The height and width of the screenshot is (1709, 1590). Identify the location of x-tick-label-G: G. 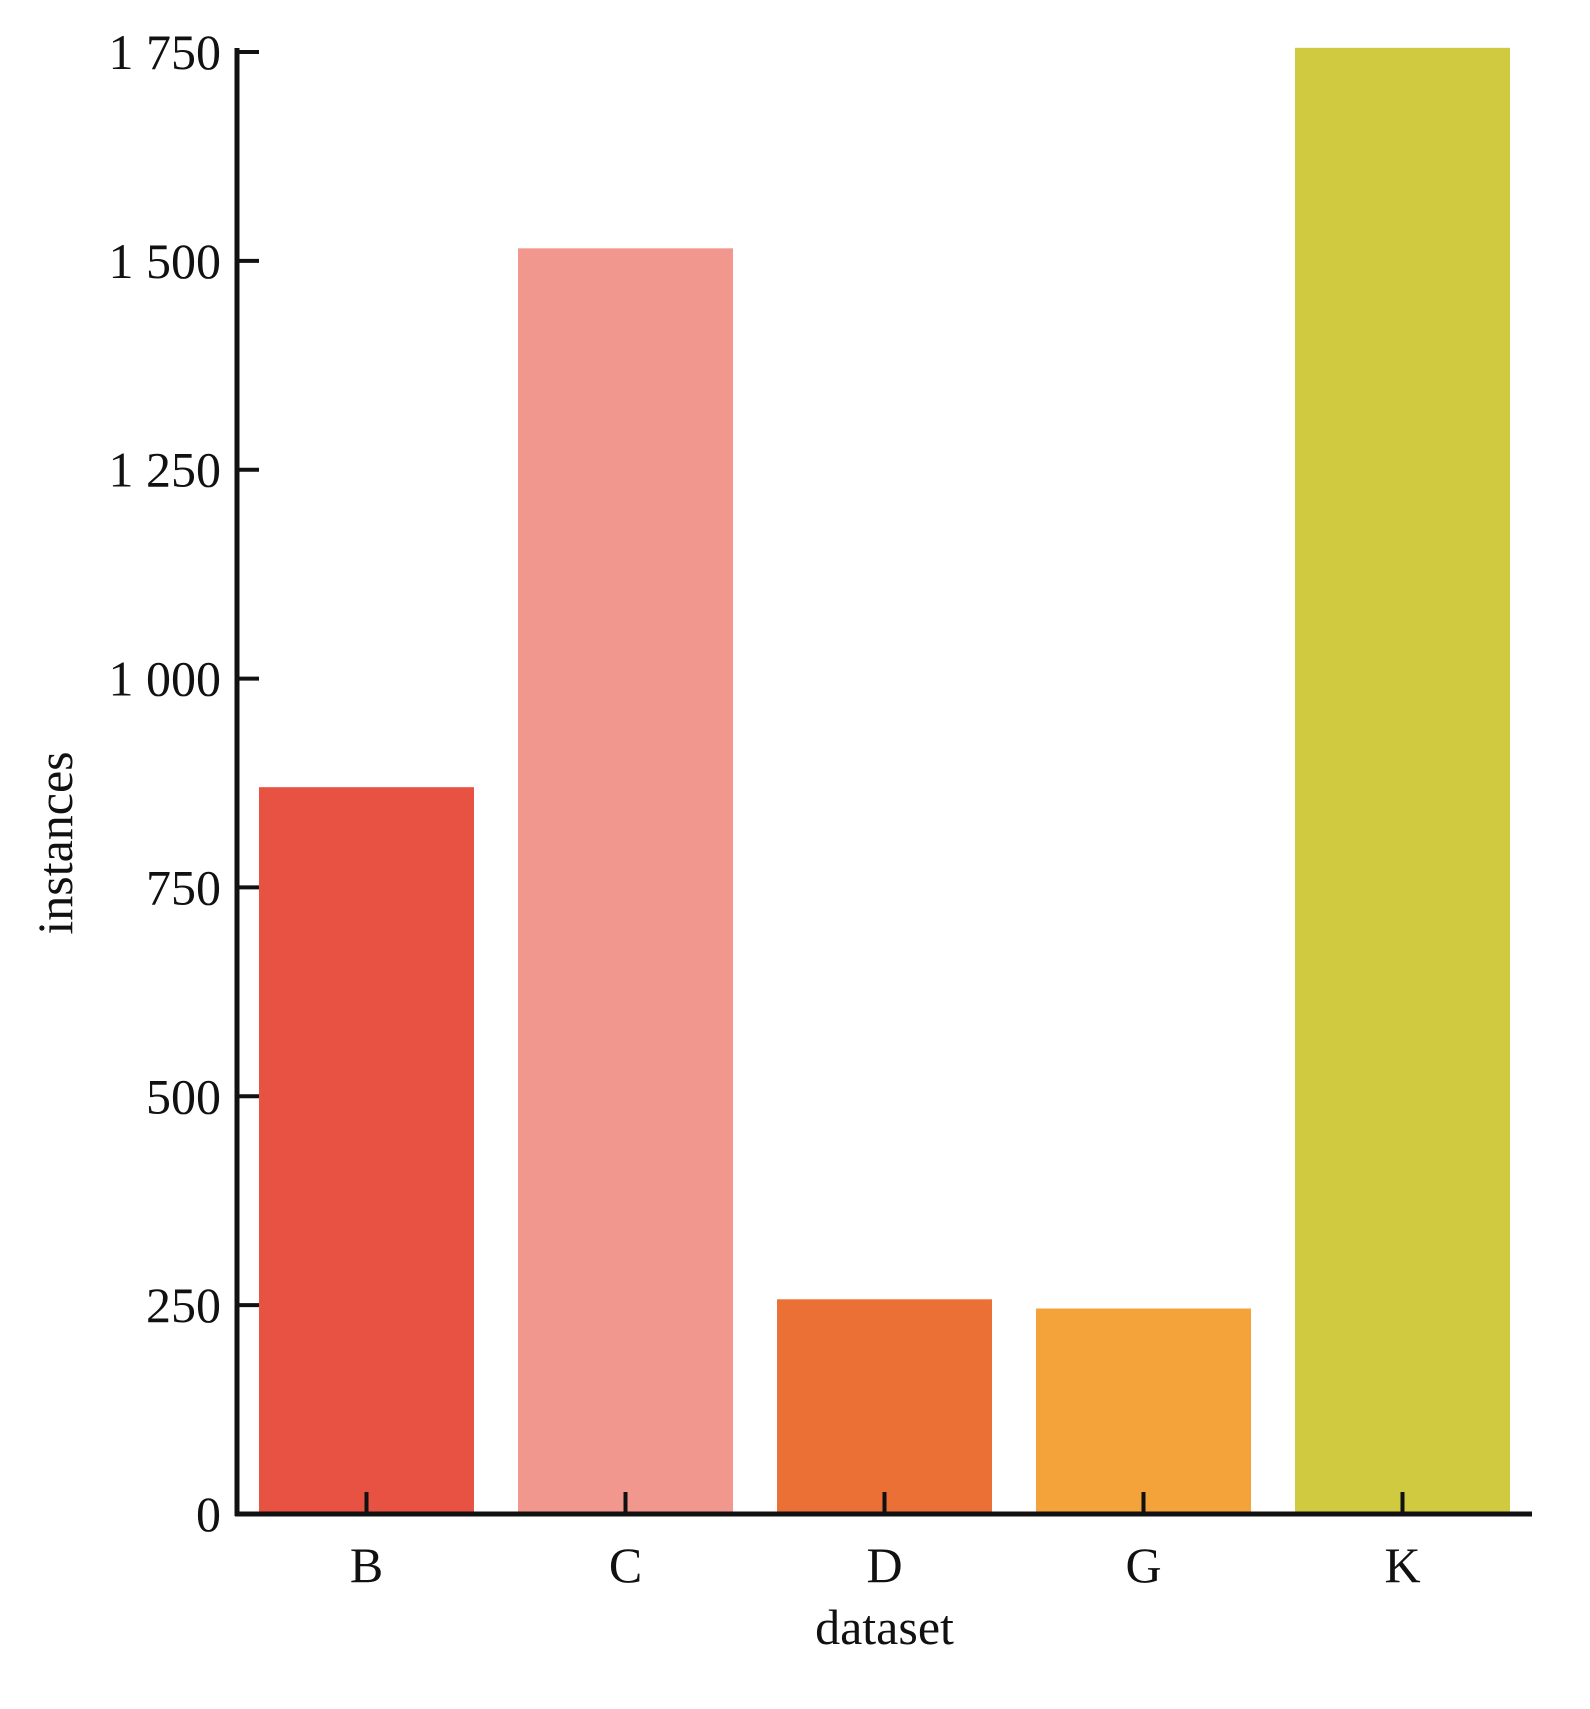
(1143, 1565).